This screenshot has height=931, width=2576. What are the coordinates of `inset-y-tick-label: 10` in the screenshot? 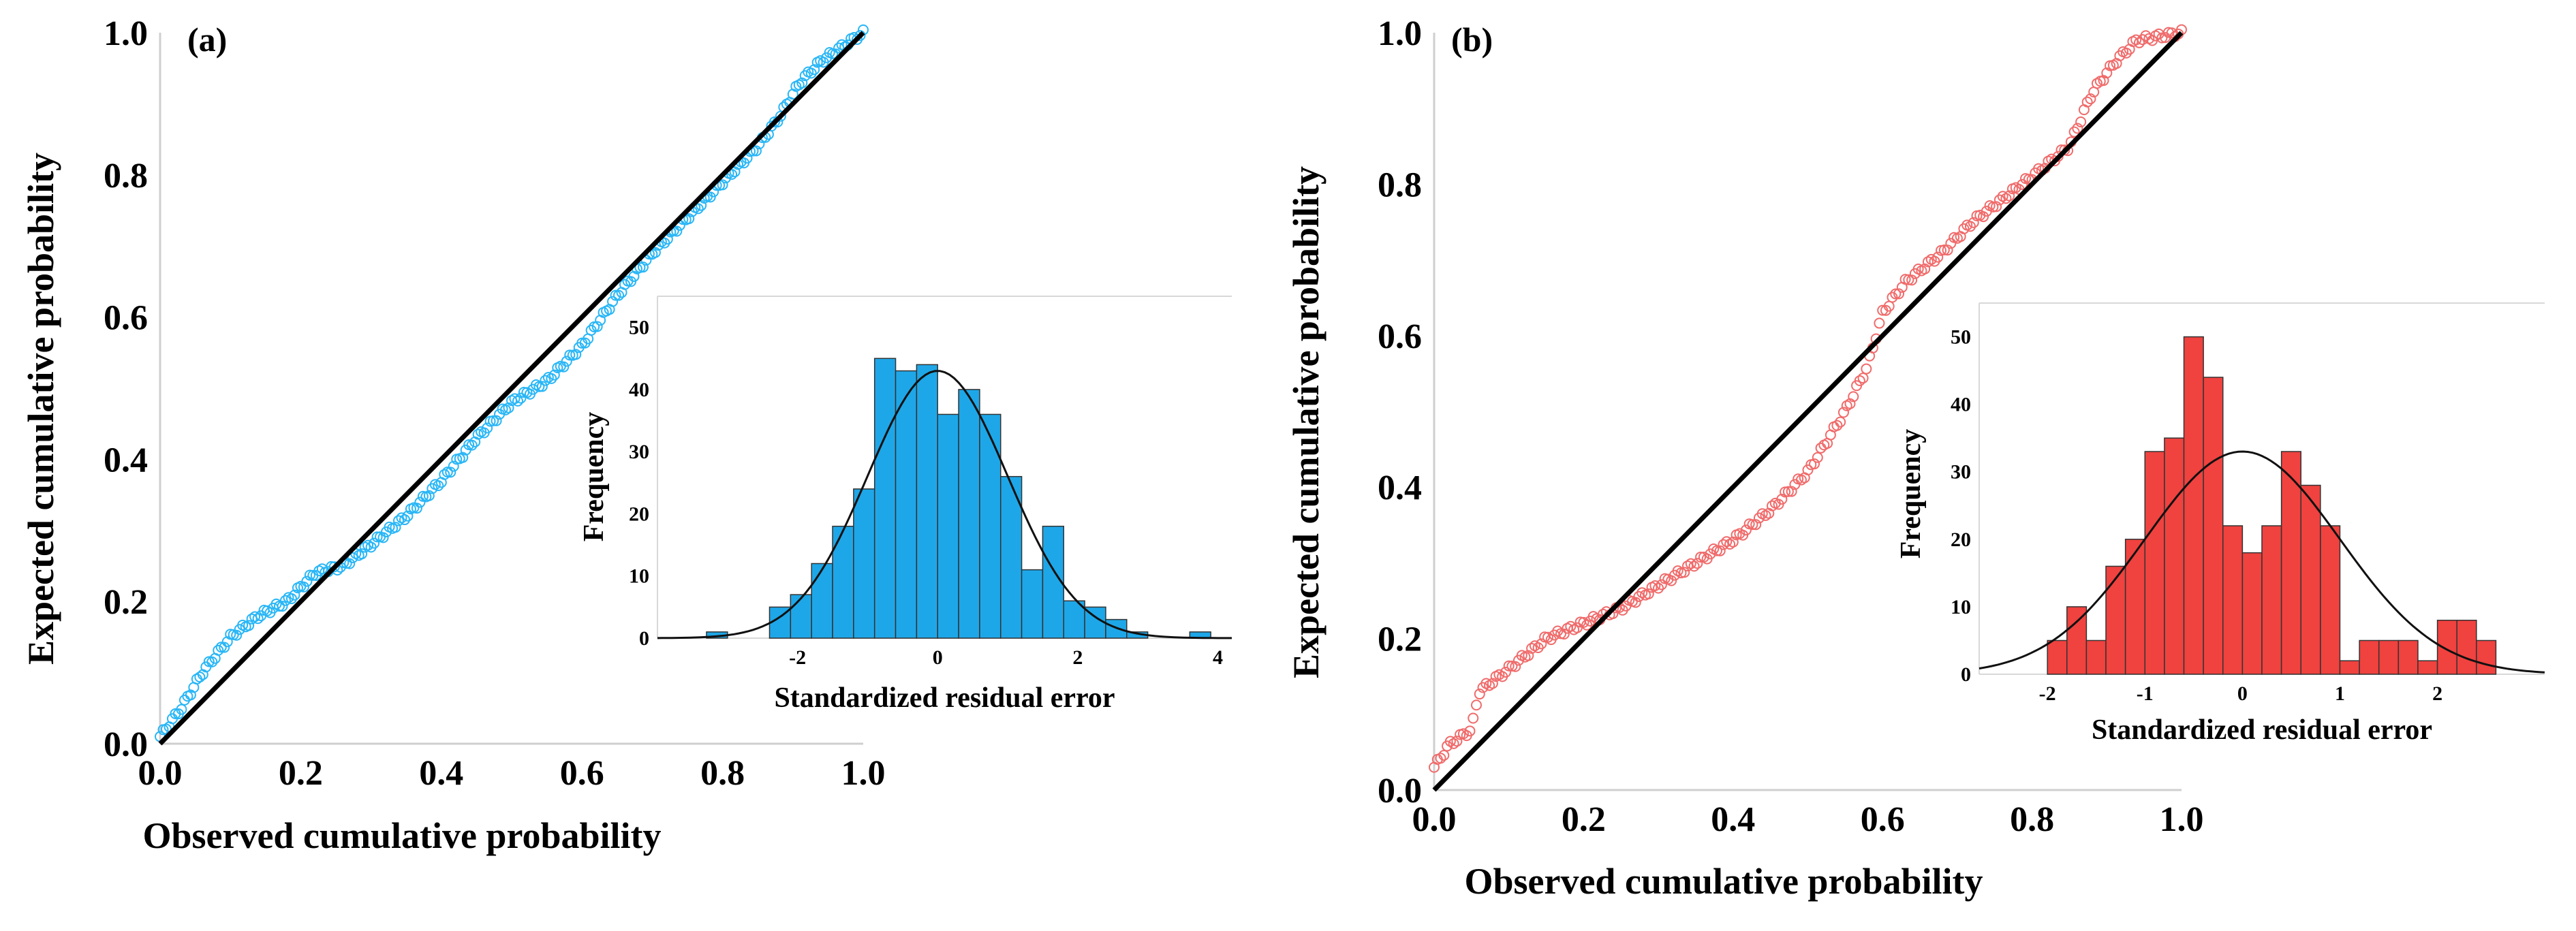 It's located at (639, 576).